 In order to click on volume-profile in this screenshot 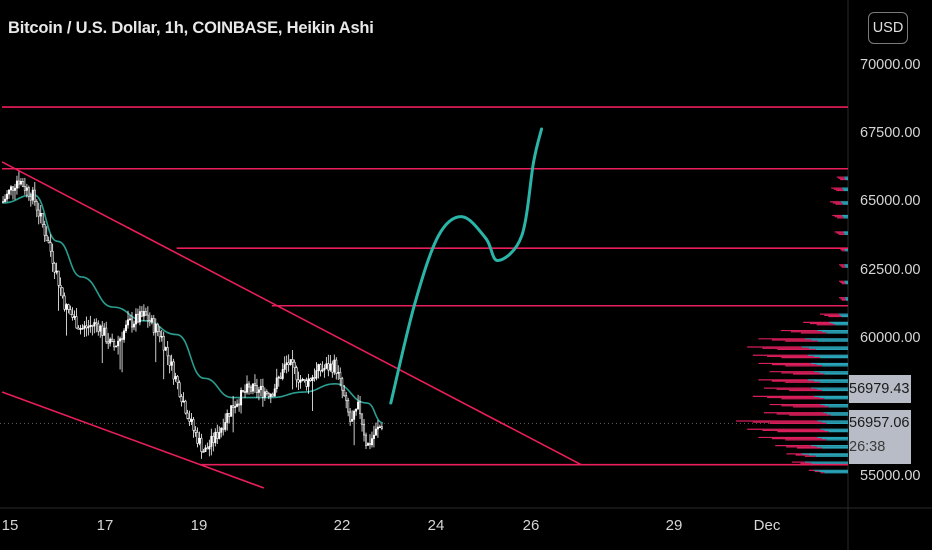, I will do `click(792, 325)`.